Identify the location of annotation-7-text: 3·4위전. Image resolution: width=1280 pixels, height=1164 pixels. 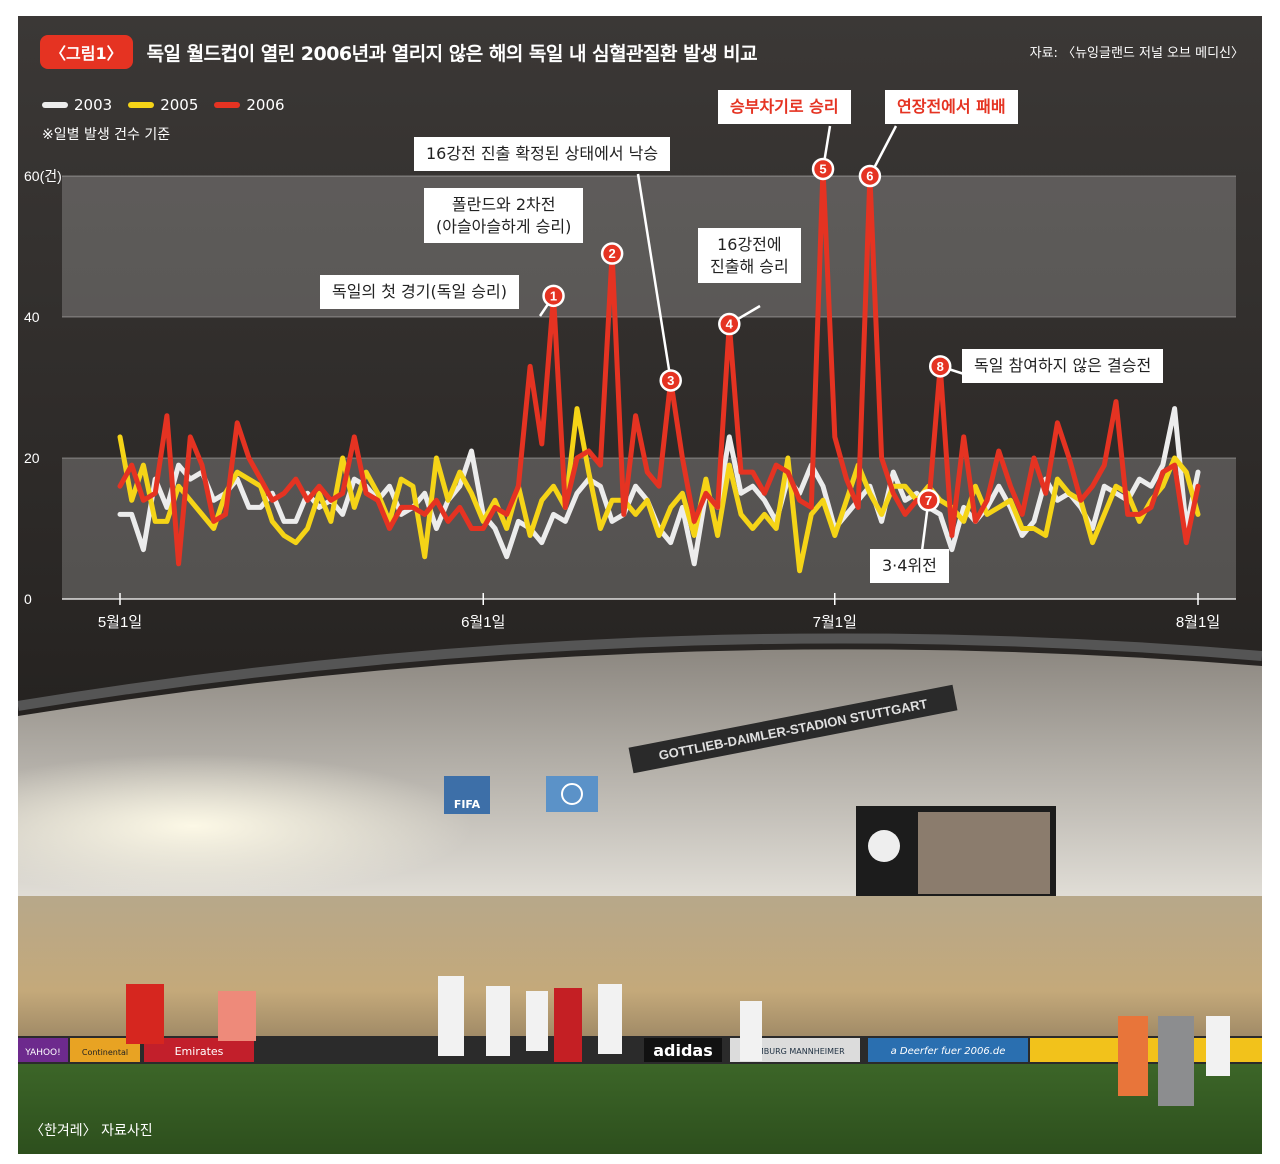
(909, 565).